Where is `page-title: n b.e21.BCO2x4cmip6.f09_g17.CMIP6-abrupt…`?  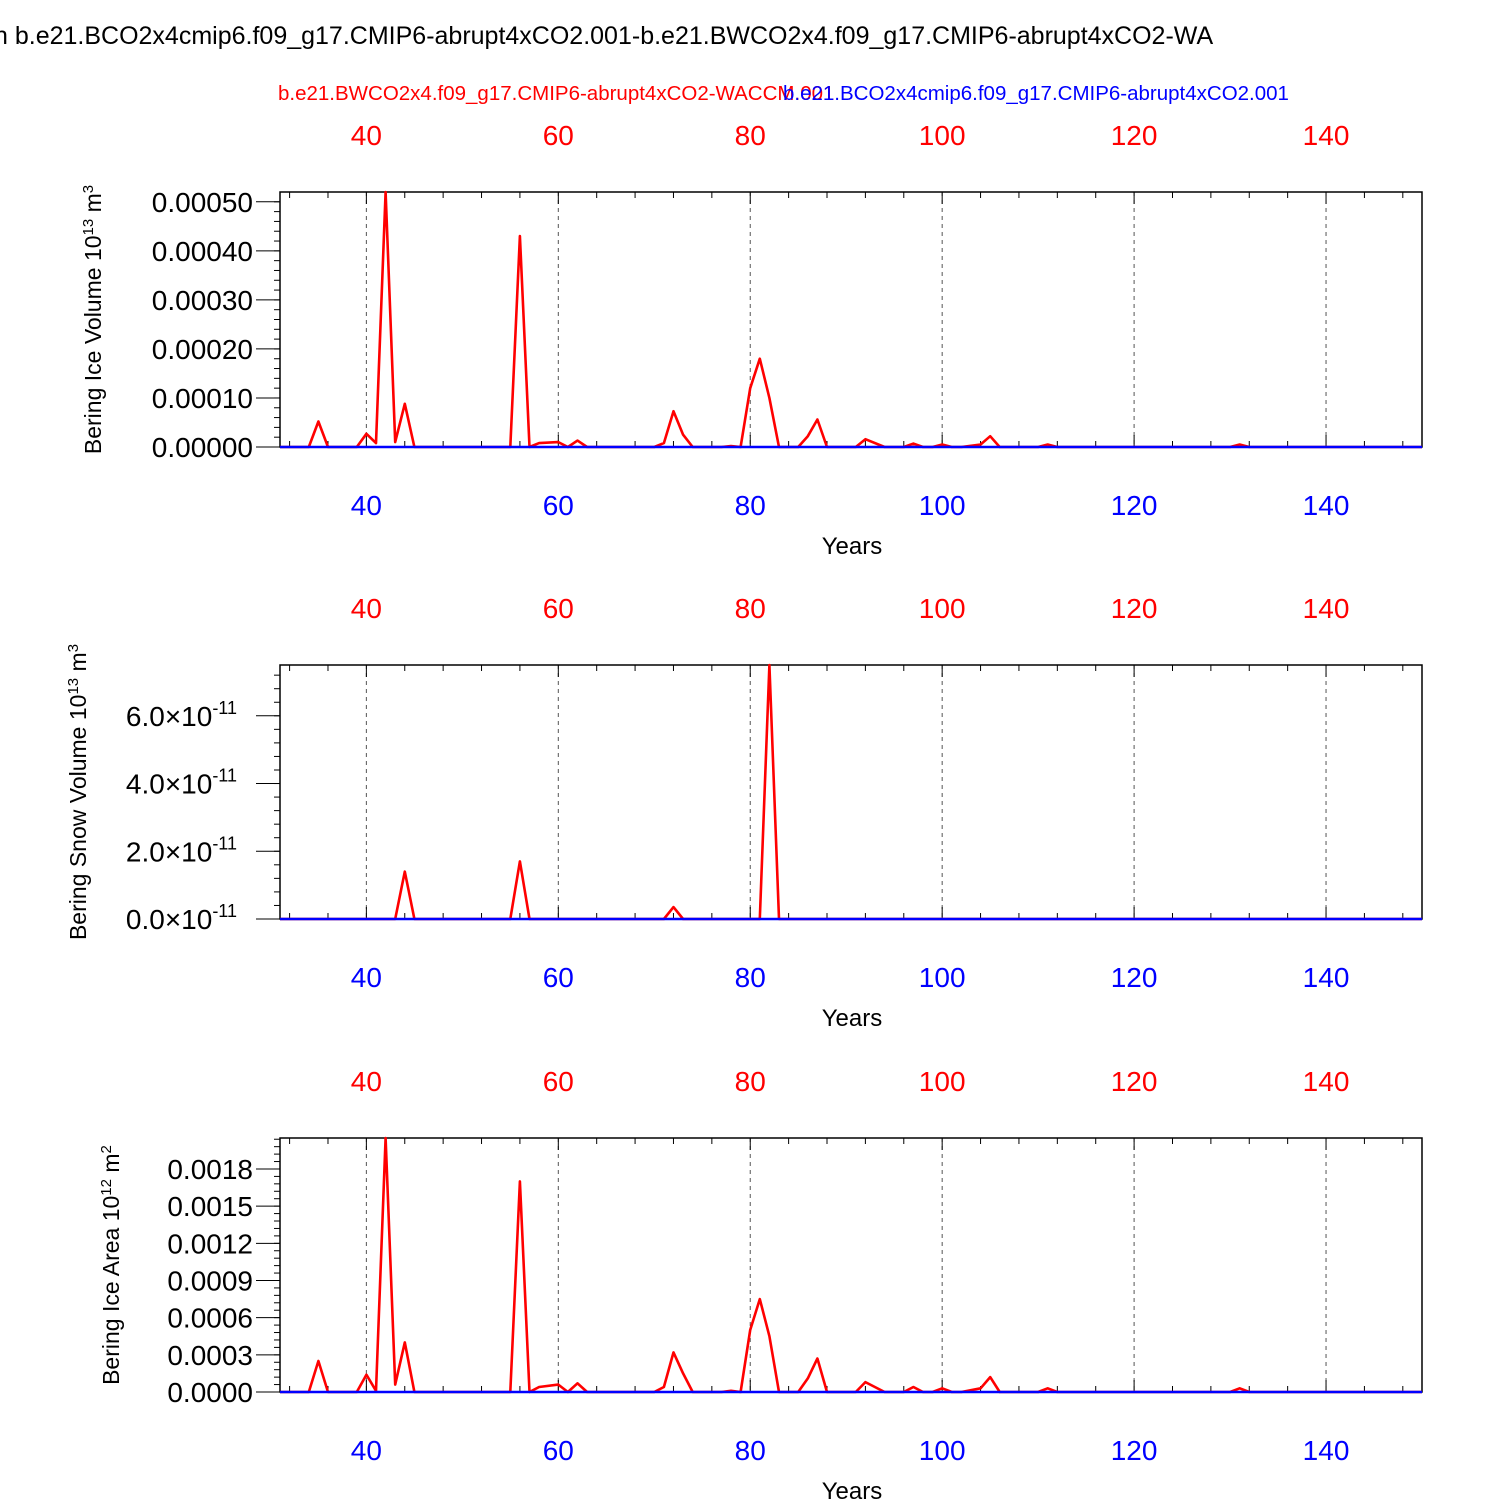 page-title: n b.e21.BCO2x4cmip6.f09_g17.CMIP6-abrupt… is located at coordinates (607, 36).